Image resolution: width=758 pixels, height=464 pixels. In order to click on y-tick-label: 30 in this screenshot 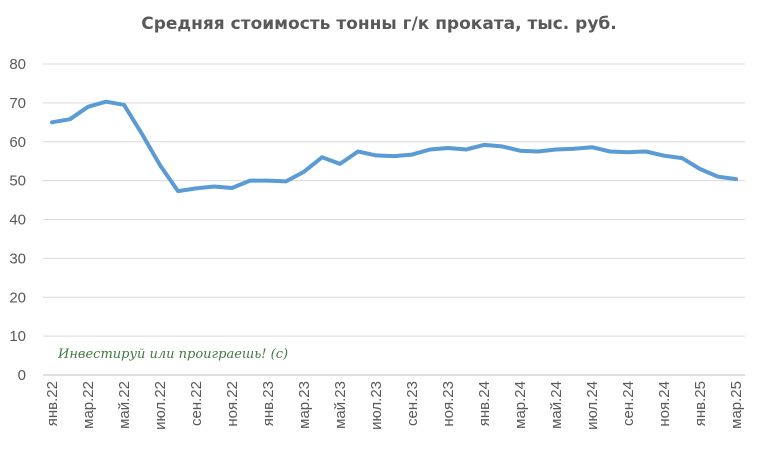, I will do `click(17, 258)`.